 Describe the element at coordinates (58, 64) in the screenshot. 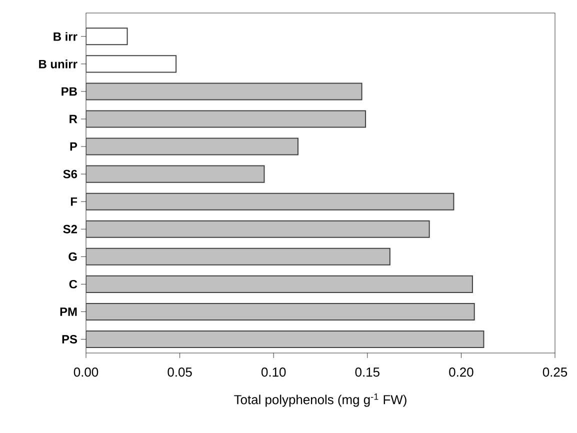

I see `y-tick-label: B unirr` at that location.